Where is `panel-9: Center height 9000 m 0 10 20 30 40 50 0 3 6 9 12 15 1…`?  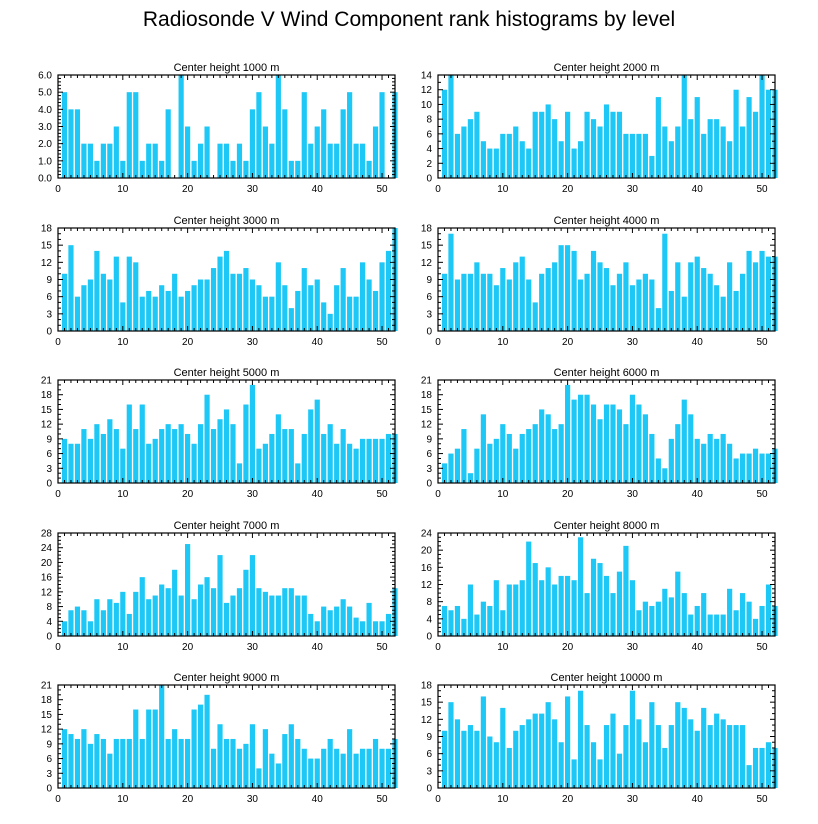
panel-9: Center height 9000 m 0 10 20 30 40 50 0 3 6 9 12 15 1… is located at coordinates (219, 738).